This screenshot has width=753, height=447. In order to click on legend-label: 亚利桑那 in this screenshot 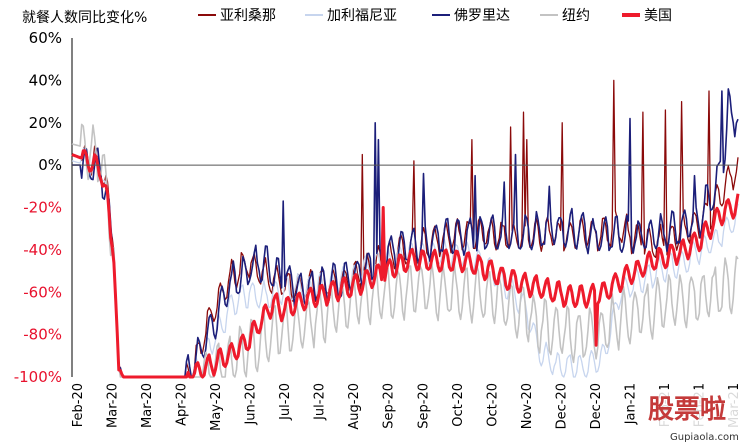, I will do `click(248, 16)`.